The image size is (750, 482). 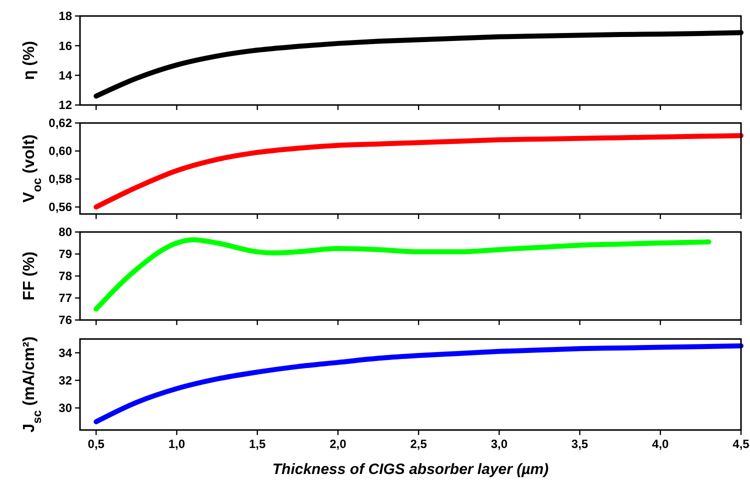 I want to click on x-tick-label: 3,0, so click(x=499, y=444).